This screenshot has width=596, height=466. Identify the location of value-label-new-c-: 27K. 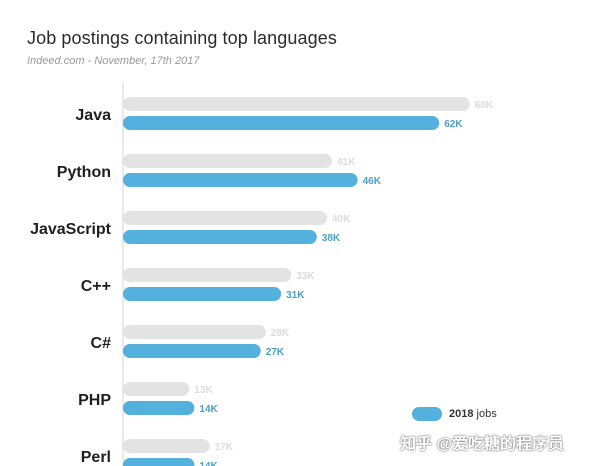
(275, 352).